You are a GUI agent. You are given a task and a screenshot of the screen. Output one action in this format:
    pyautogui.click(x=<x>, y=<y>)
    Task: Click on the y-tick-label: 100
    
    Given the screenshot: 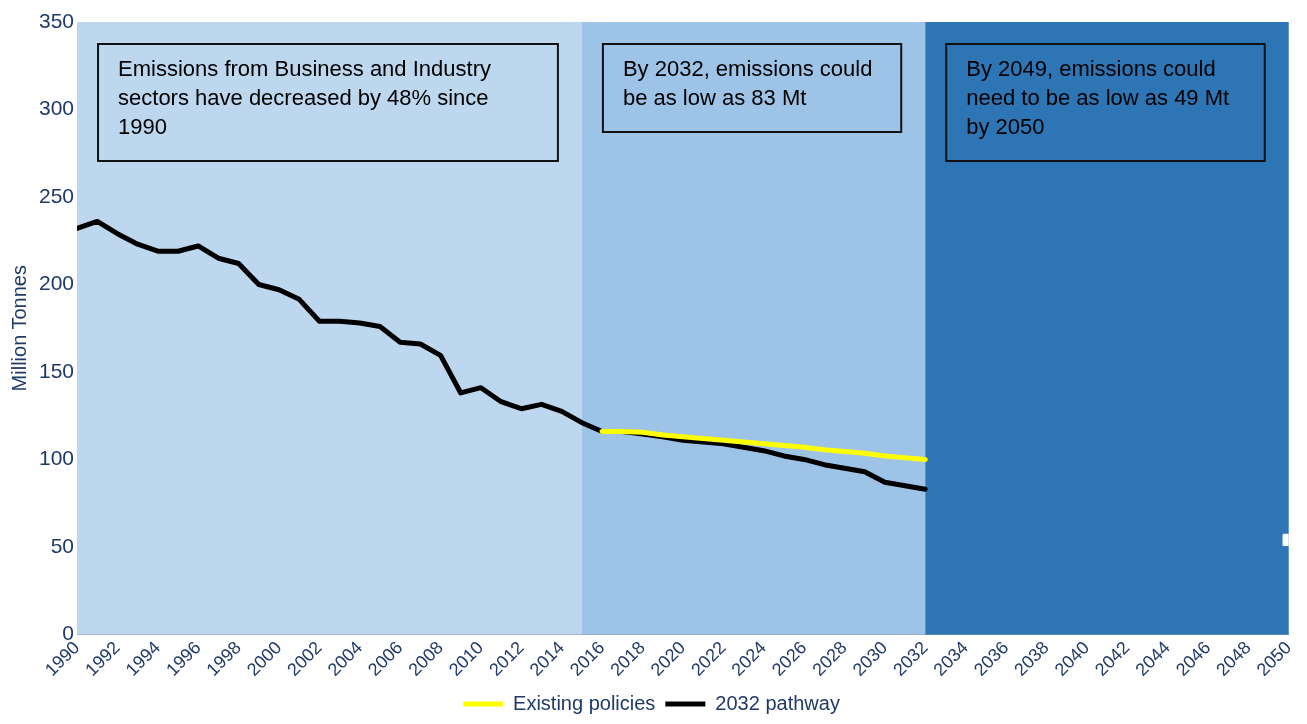 What is the action you would take?
    pyautogui.click(x=56, y=458)
    